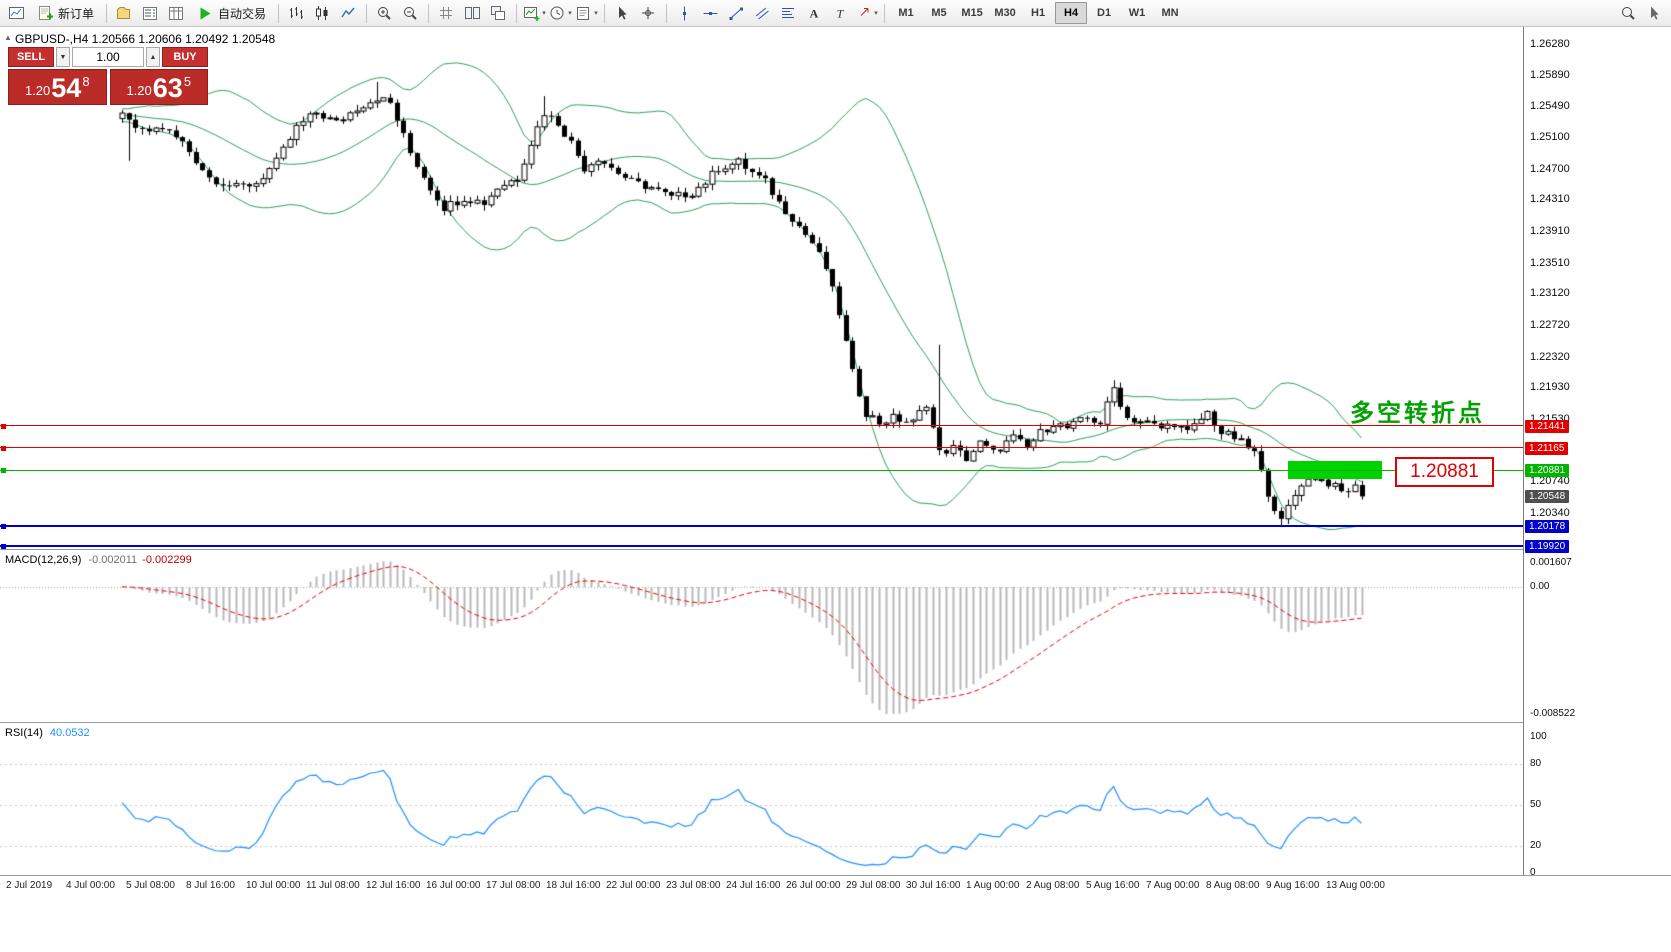  Describe the element at coordinates (1538, 736) in the screenshot. I see `rsi-axis-label: 100` at that location.